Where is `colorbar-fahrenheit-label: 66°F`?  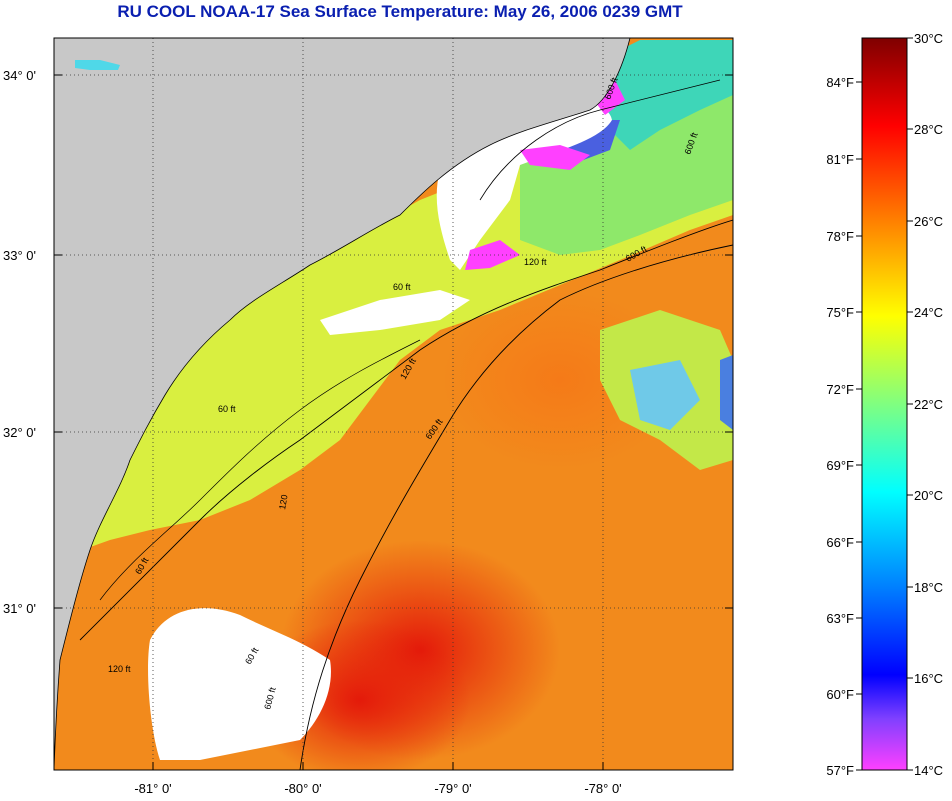
colorbar-fahrenheit-label: 66°F is located at coordinates (840, 542).